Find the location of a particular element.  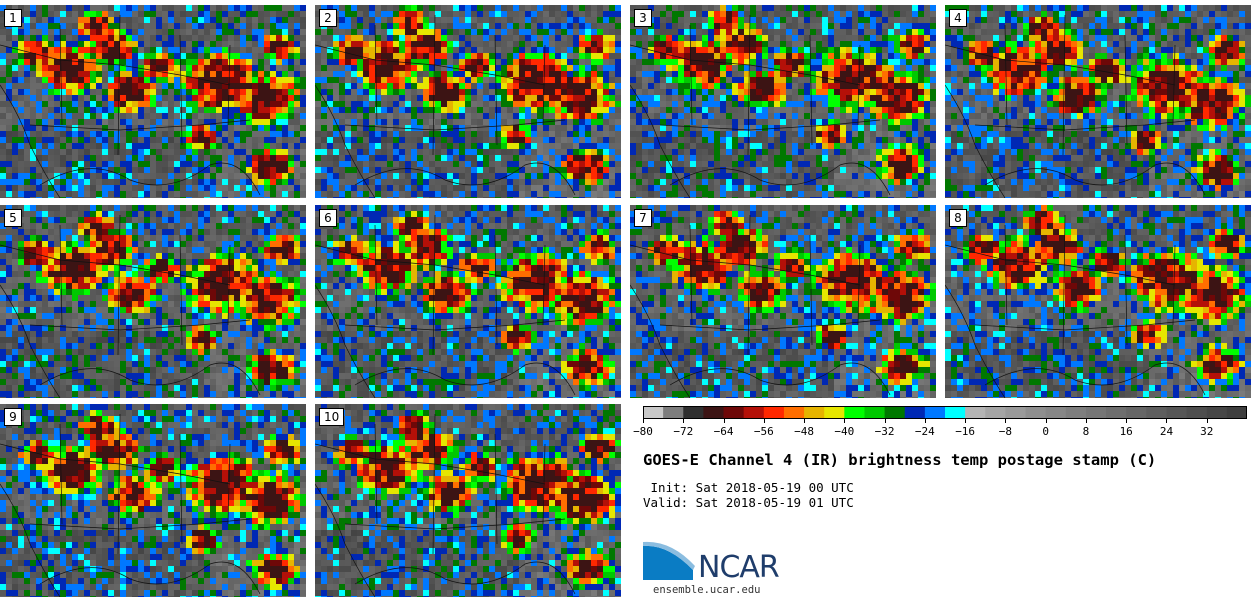

colorbar-tick-label: −72 is located at coordinates (683, 431).